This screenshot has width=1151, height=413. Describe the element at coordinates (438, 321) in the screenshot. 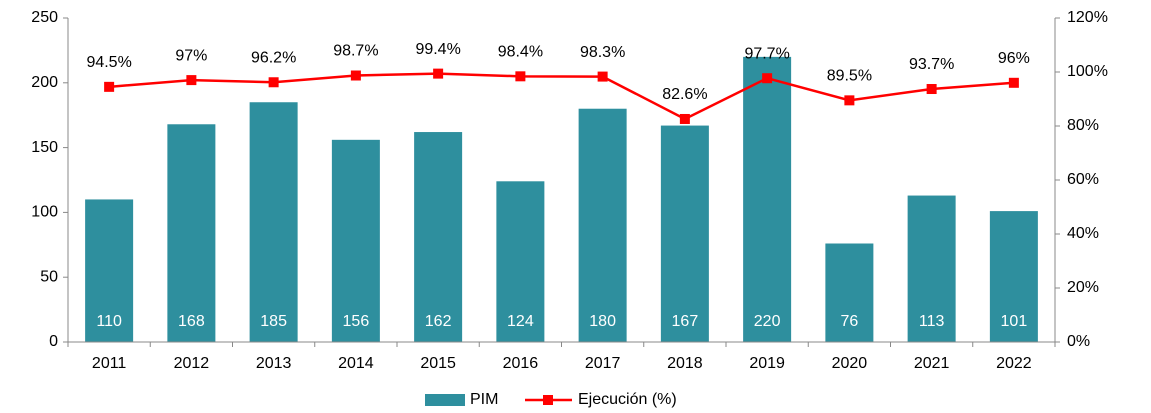

I see `bar-label: 162` at that location.